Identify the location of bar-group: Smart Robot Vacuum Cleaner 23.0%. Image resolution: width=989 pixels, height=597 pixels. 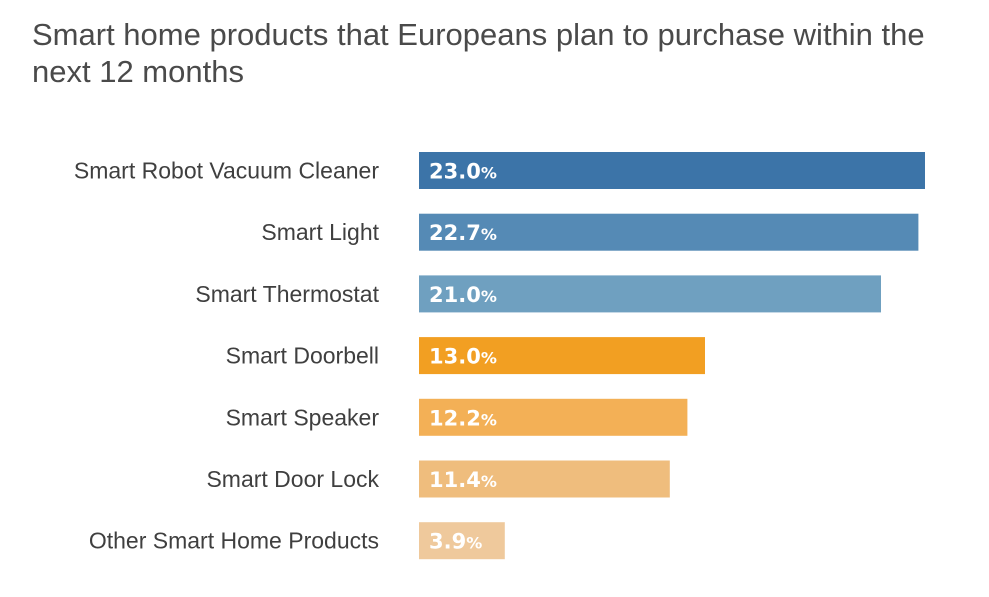
(499, 170).